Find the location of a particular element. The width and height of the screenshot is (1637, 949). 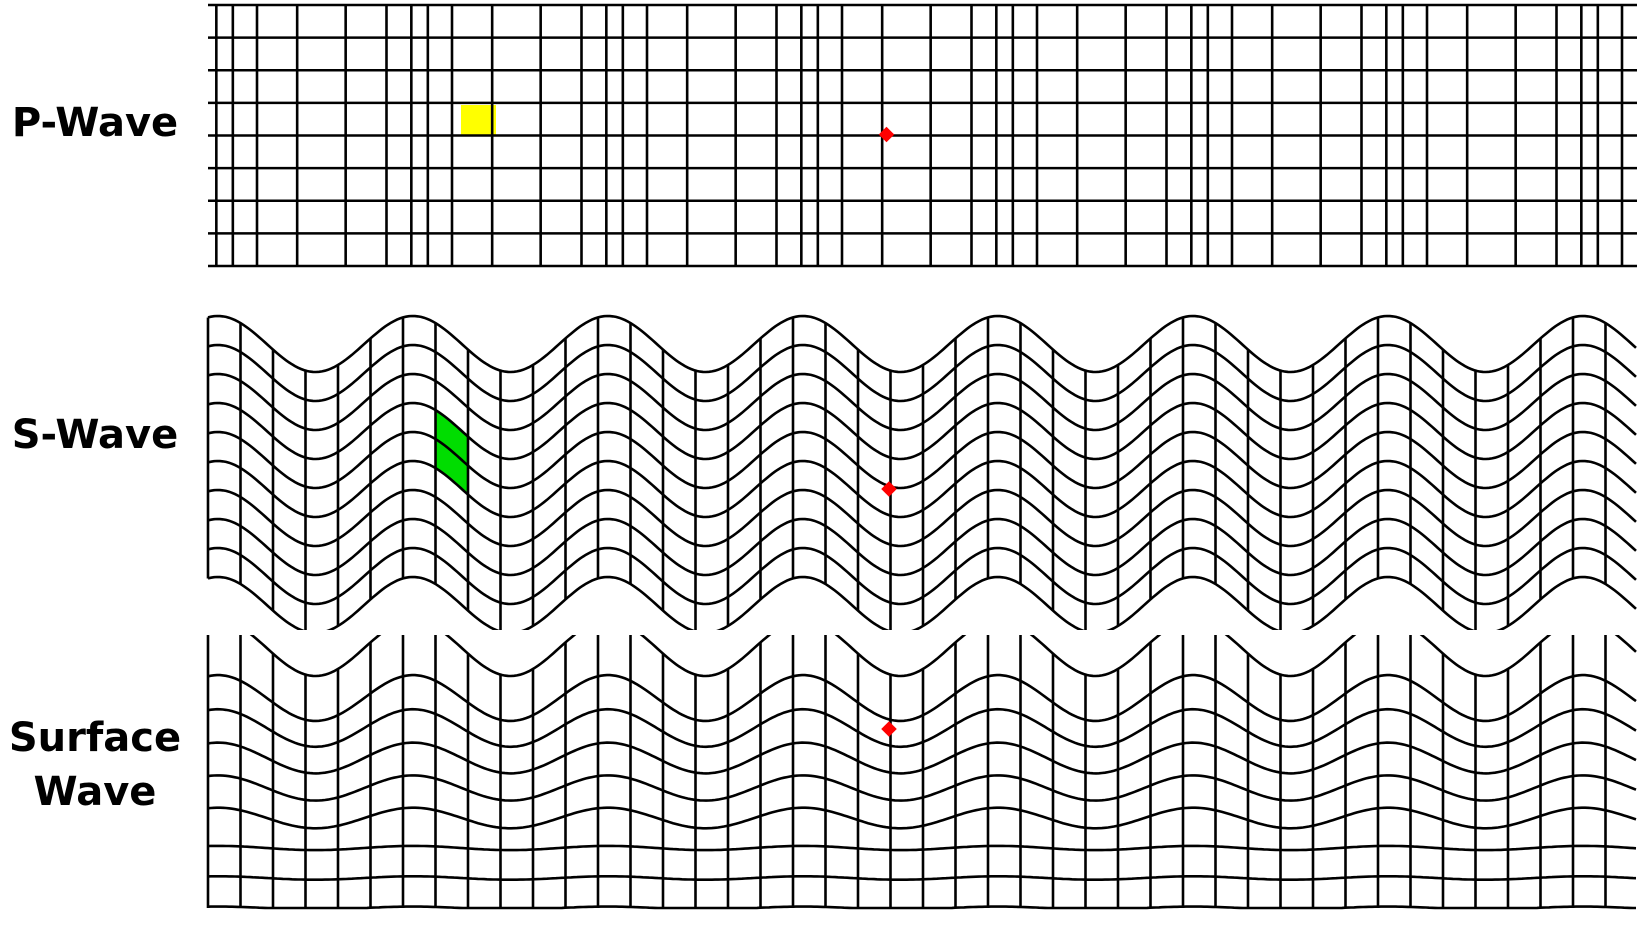

surface-wave-label: Surface Wave is located at coordinates (95, 765).